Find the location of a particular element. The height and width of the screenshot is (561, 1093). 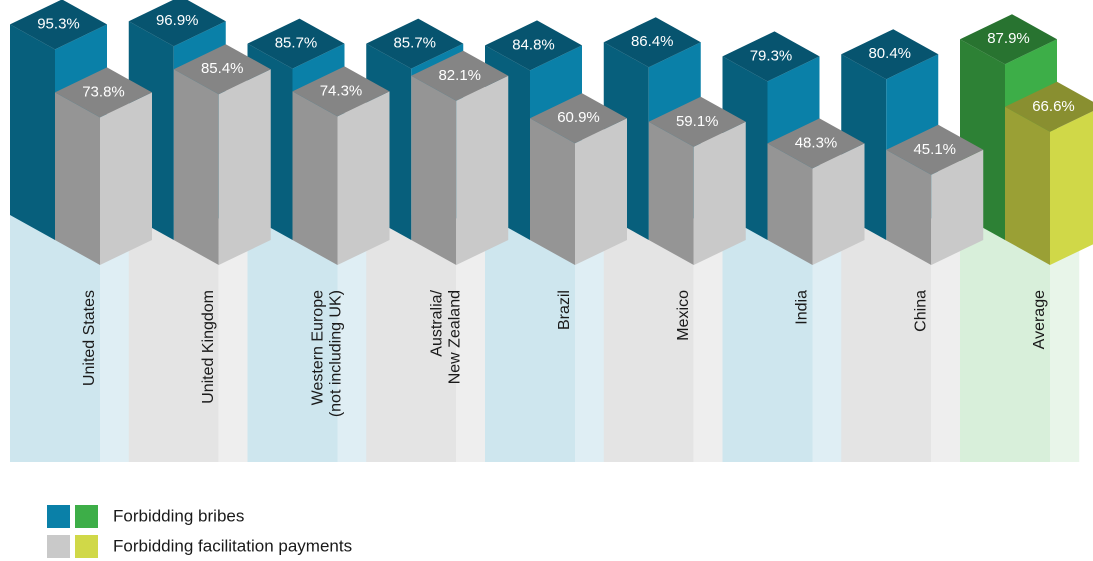

value-label: 84.8% is located at coordinates (533, 44).